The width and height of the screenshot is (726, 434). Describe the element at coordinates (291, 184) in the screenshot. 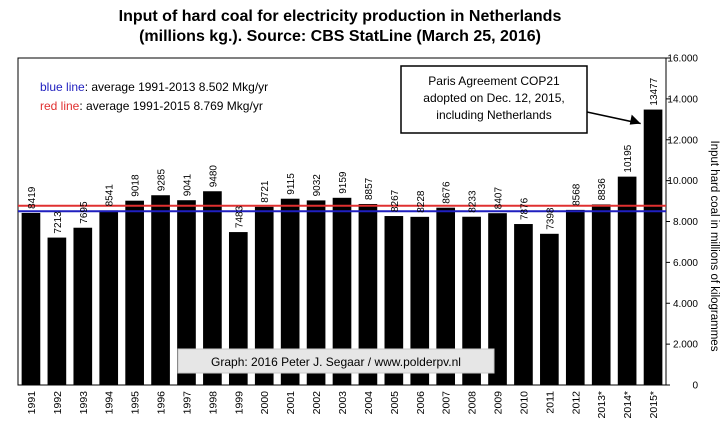

I see `bar-value-label: 9115` at that location.